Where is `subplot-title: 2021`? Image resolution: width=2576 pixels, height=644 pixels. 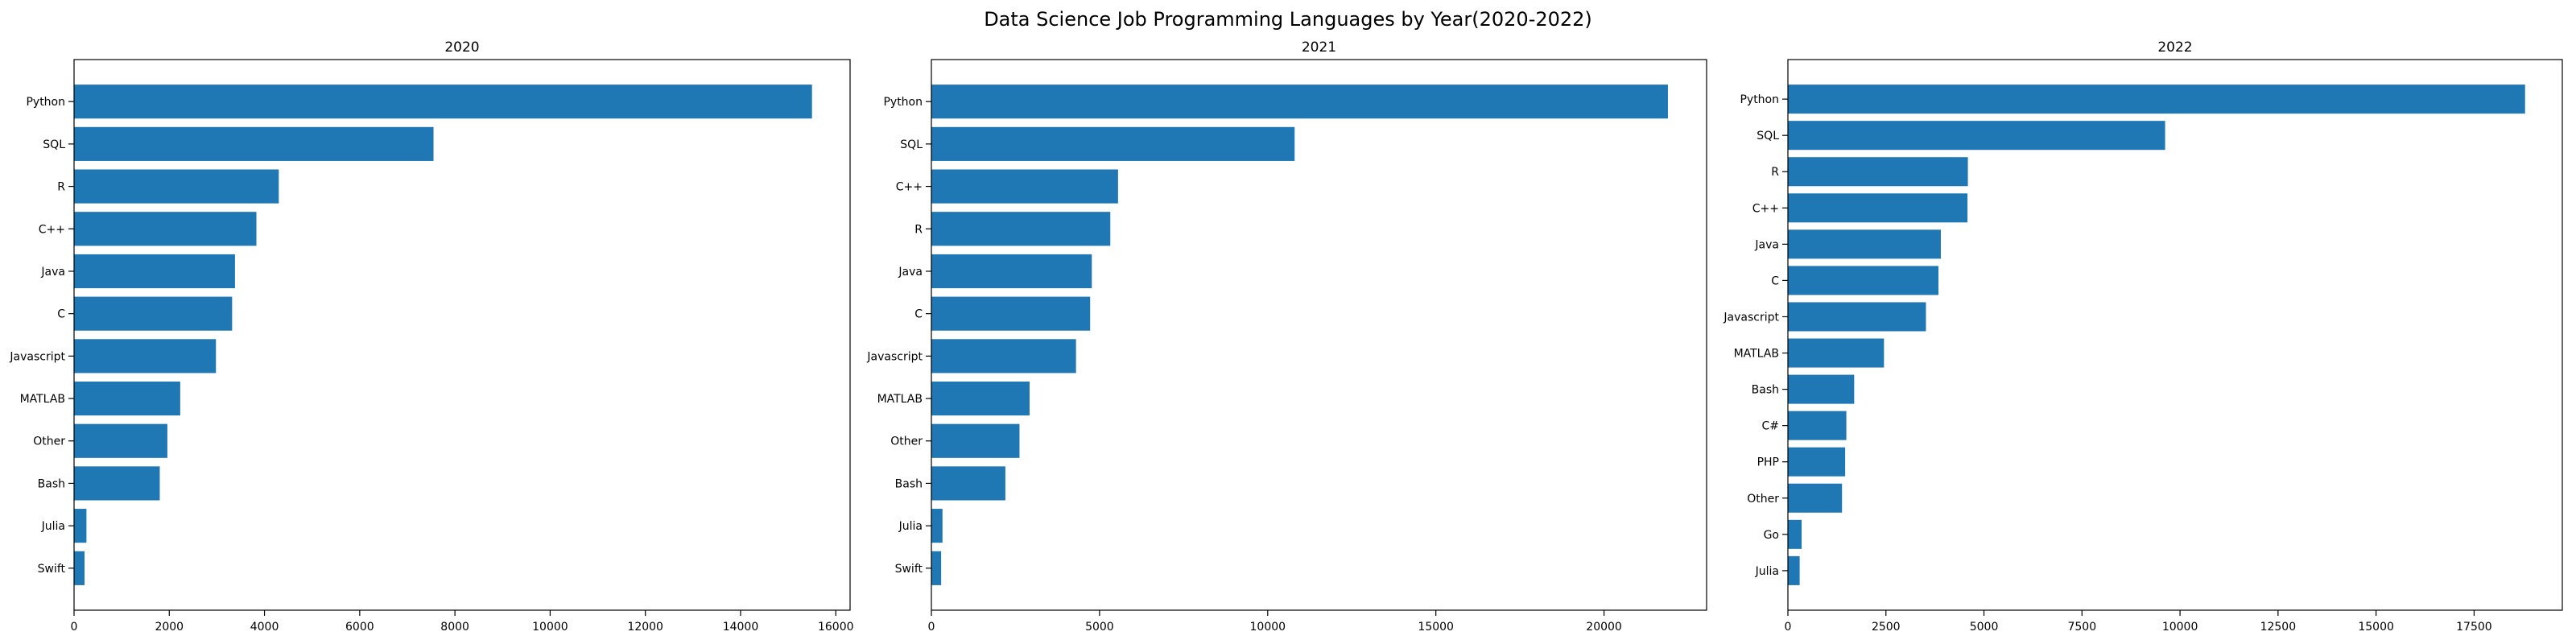 subplot-title: 2021 is located at coordinates (1319, 47).